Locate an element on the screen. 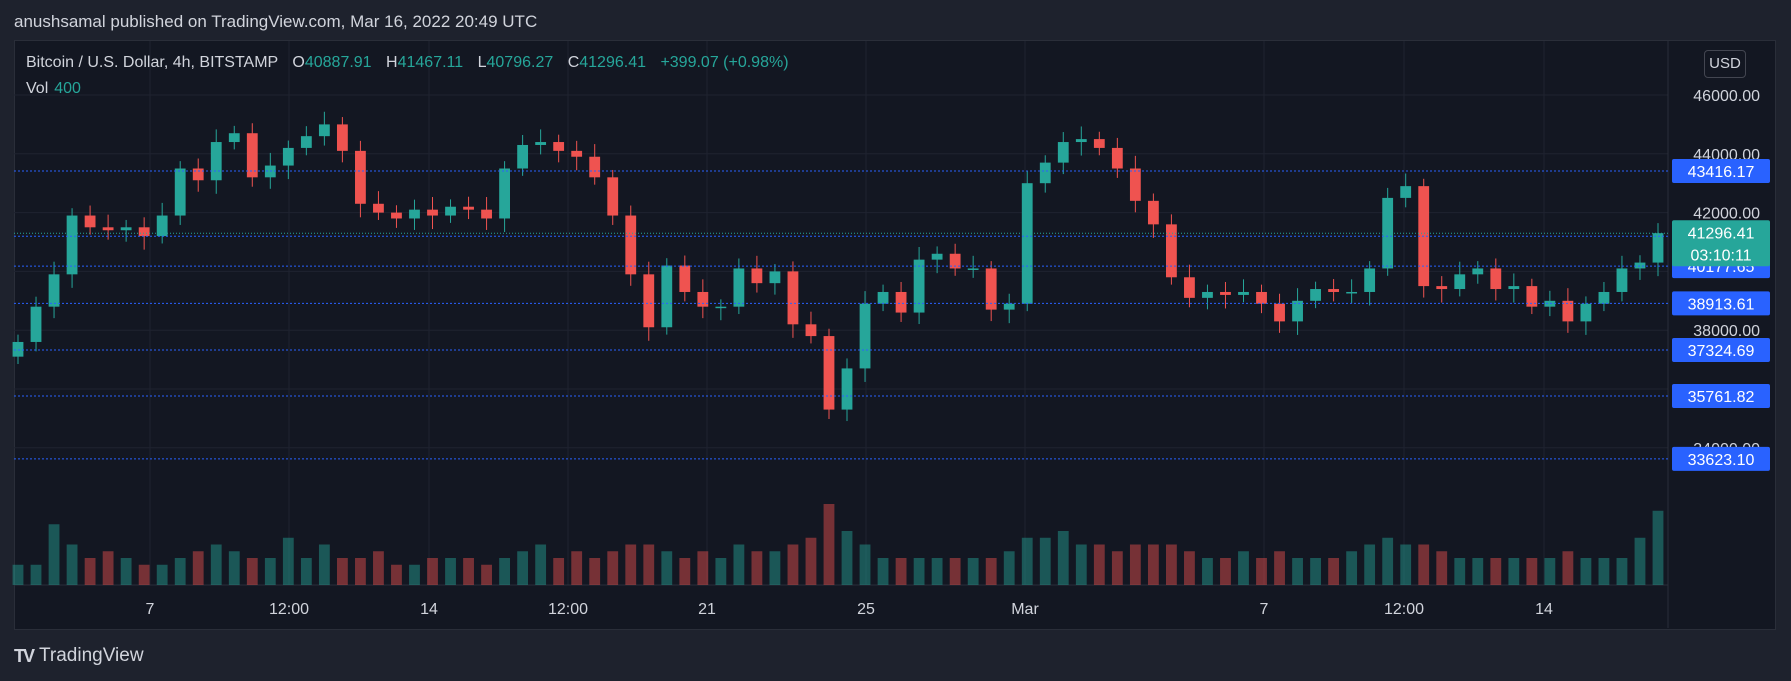  currency-button: USD is located at coordinates (1725, 64).